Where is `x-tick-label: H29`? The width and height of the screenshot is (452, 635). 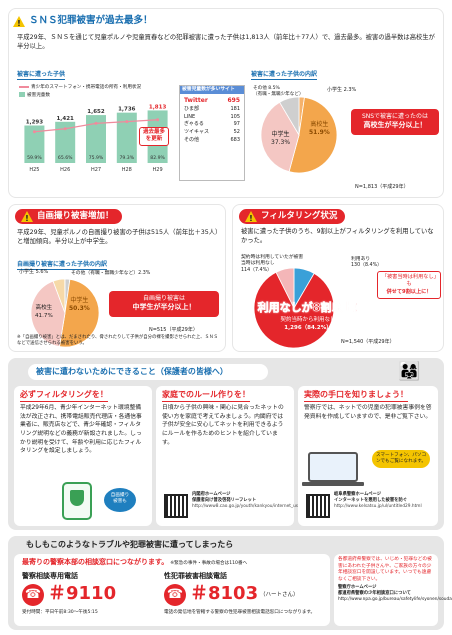
x-tick-label: H29 is located at coordinates (158, 170).